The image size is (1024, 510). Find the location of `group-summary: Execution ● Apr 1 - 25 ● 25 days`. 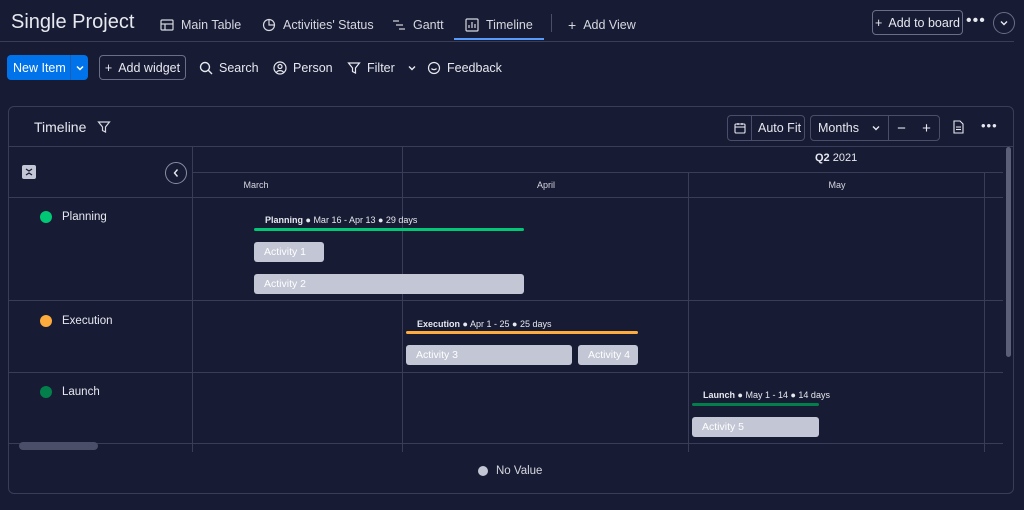

group-summary: Execution ● Apr 1 - 25 ● 25 days is located at coordinates (484, 324).